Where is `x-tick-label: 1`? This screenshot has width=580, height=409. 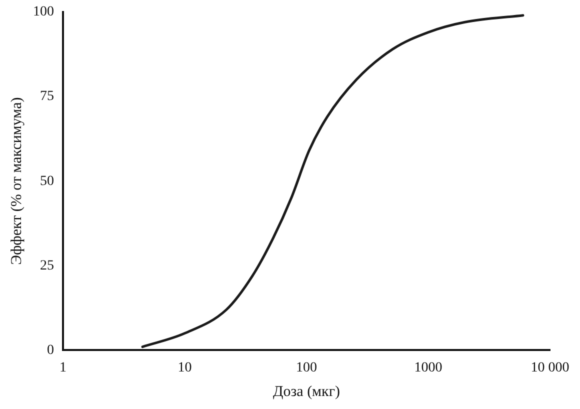 x-tick-label: 1 is located at coordinates (63, 368).